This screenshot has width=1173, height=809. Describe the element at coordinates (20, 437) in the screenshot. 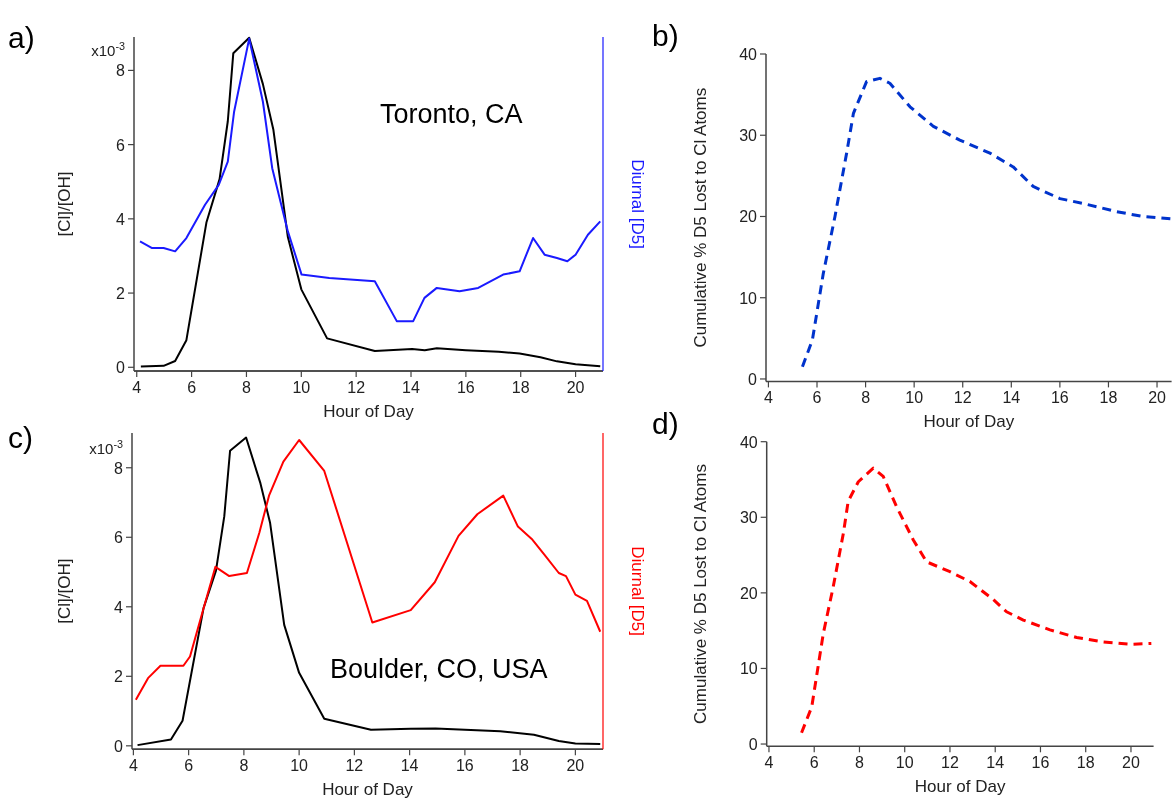

I see `chart-title: c)` at that location.